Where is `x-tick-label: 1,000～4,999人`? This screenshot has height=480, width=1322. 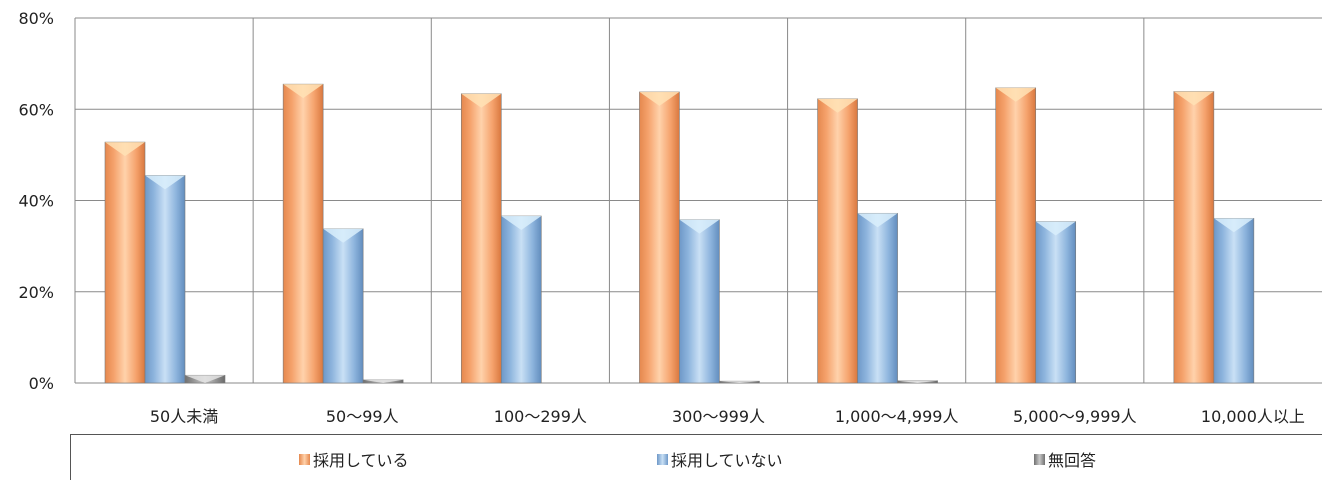 x-tick-label: 1,000～4,999人 is located at coordinates (897, 416).